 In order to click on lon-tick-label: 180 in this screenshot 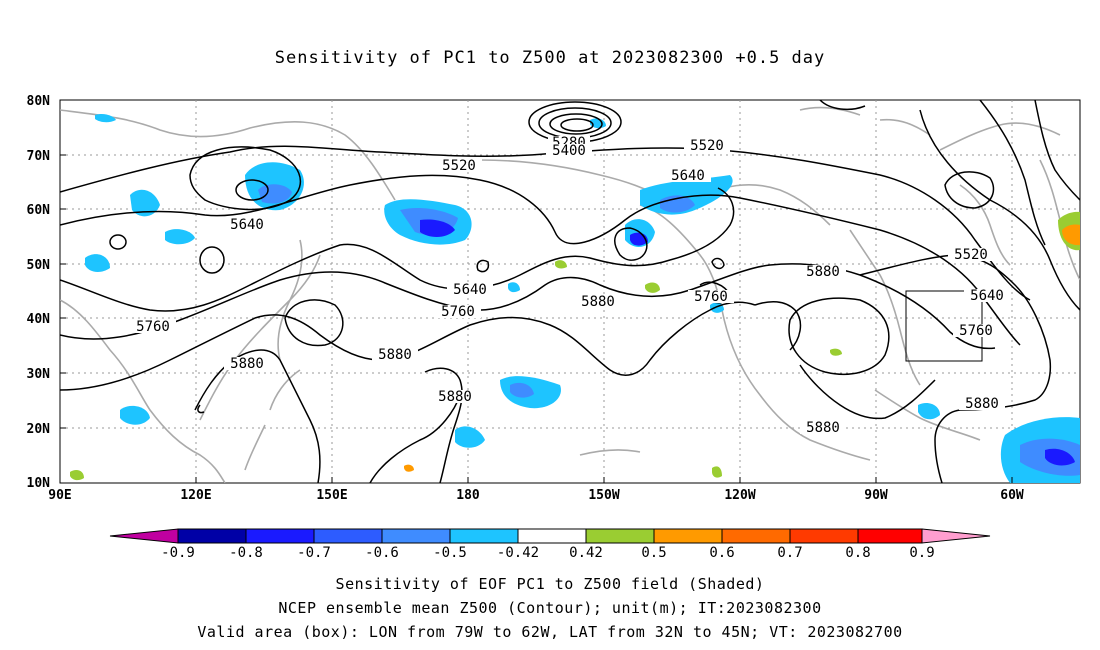, I will do `click(468, 495)`.